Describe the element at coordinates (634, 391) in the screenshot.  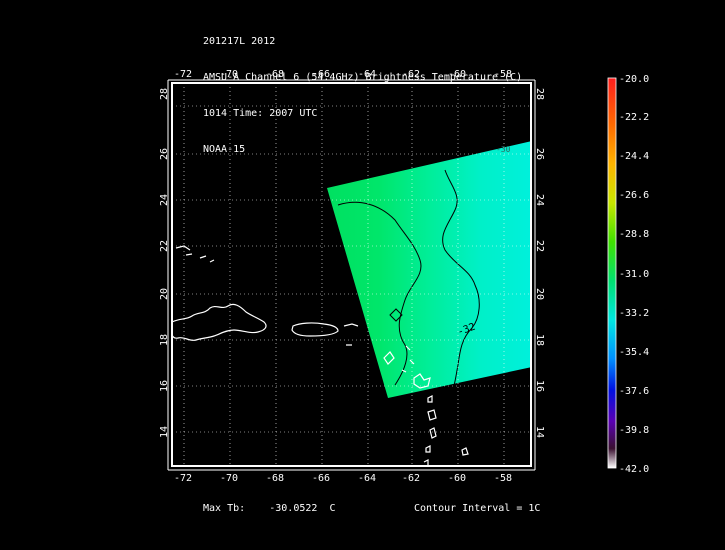
I see `colorbar-label: -37.6` at that location.